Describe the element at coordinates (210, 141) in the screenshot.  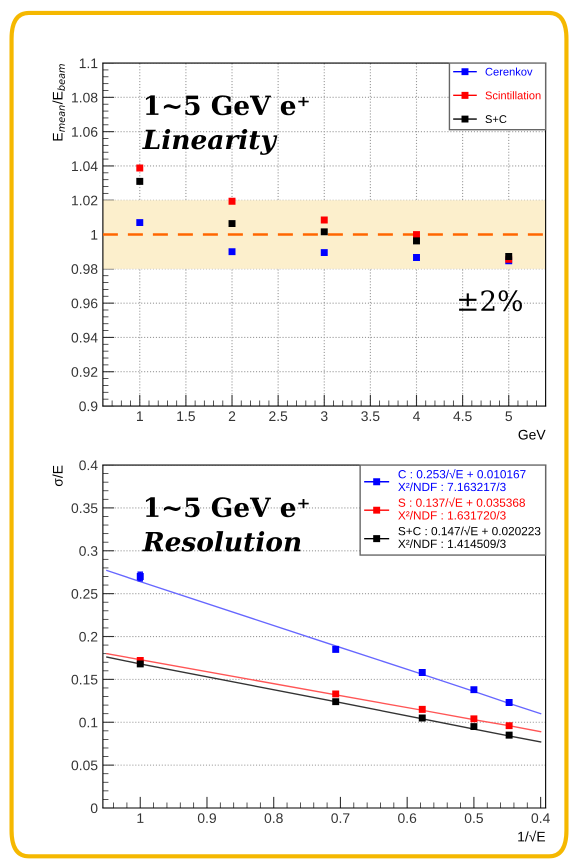
I see `annotation: Linearity` at that location.